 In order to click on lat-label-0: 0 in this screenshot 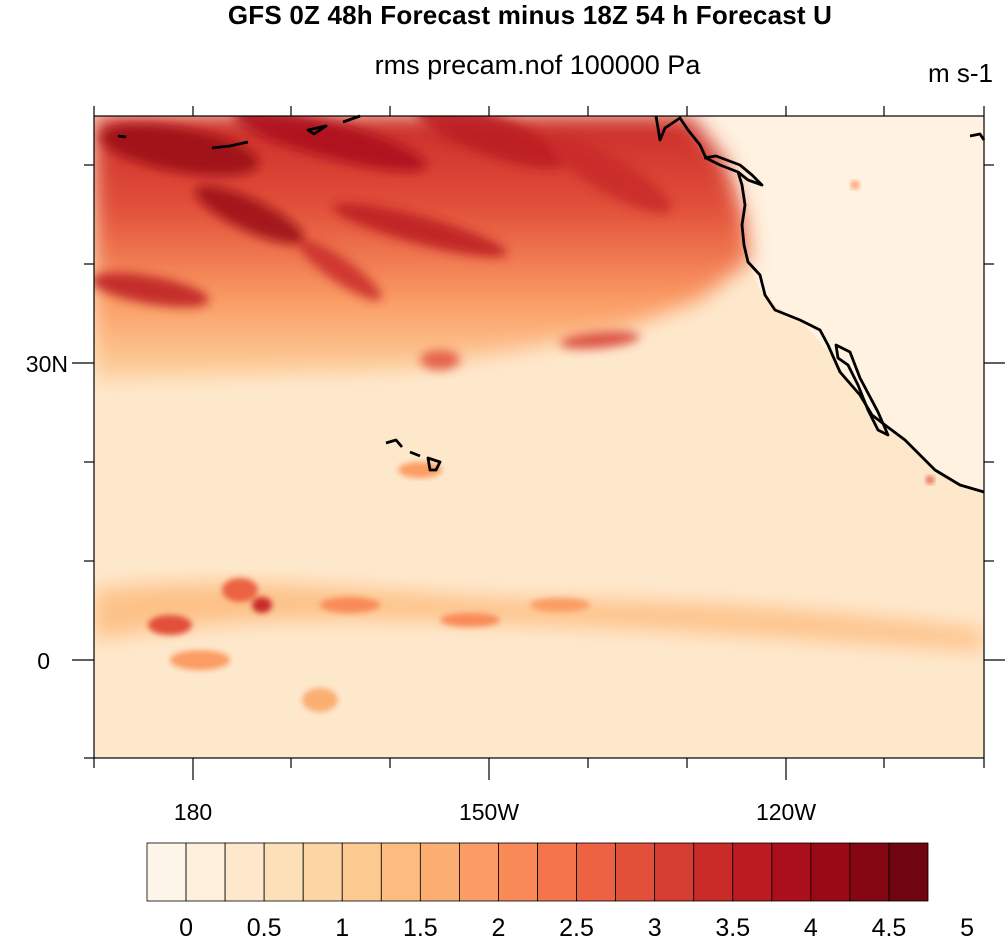, I will do `click(43, 661)`.